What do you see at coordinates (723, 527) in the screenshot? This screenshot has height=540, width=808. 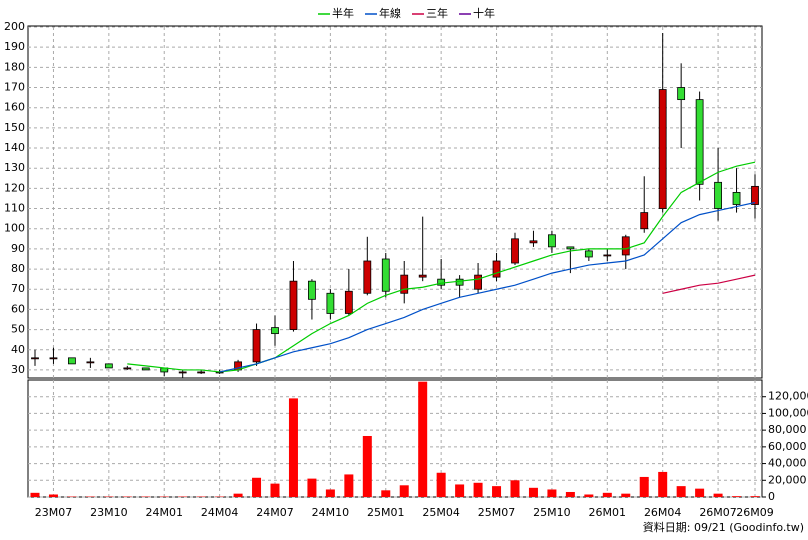 I see `footer: 資料日期: 09/21 (Goodinfo.tw)` at bounding box center [723, 527].